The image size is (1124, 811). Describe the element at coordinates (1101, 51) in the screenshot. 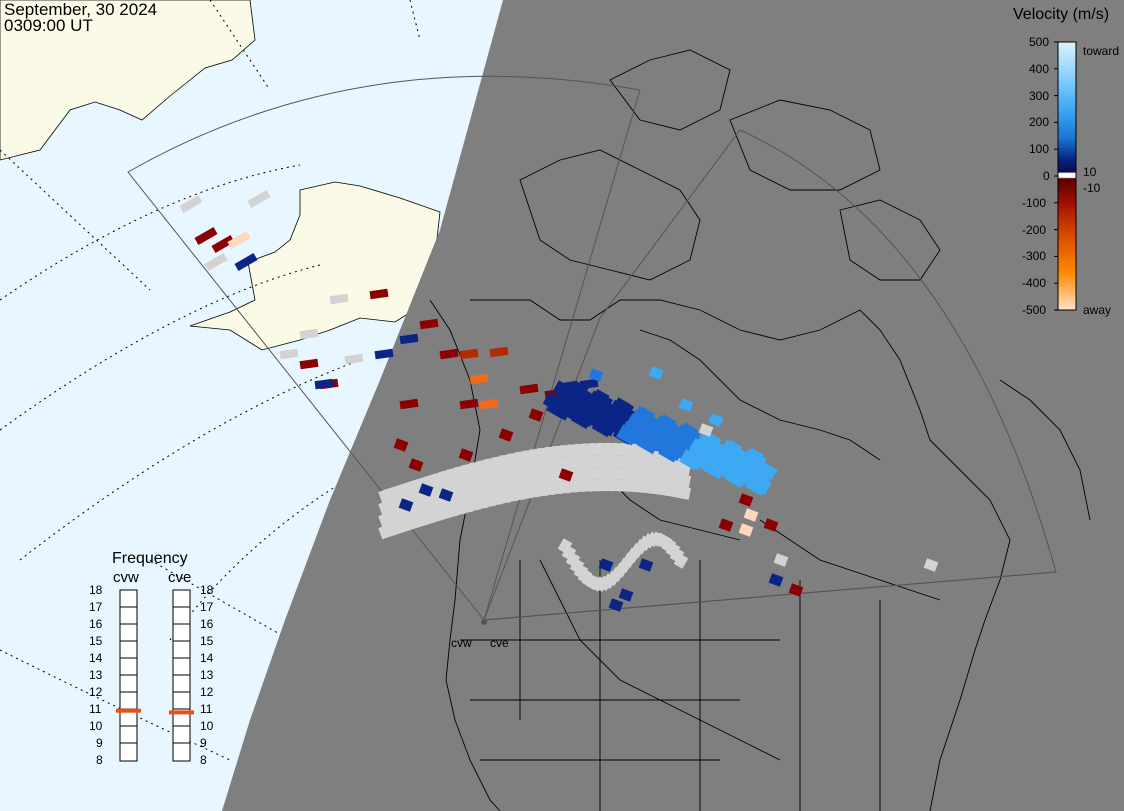

I see `colorbar-label-toward: toward` at that location.